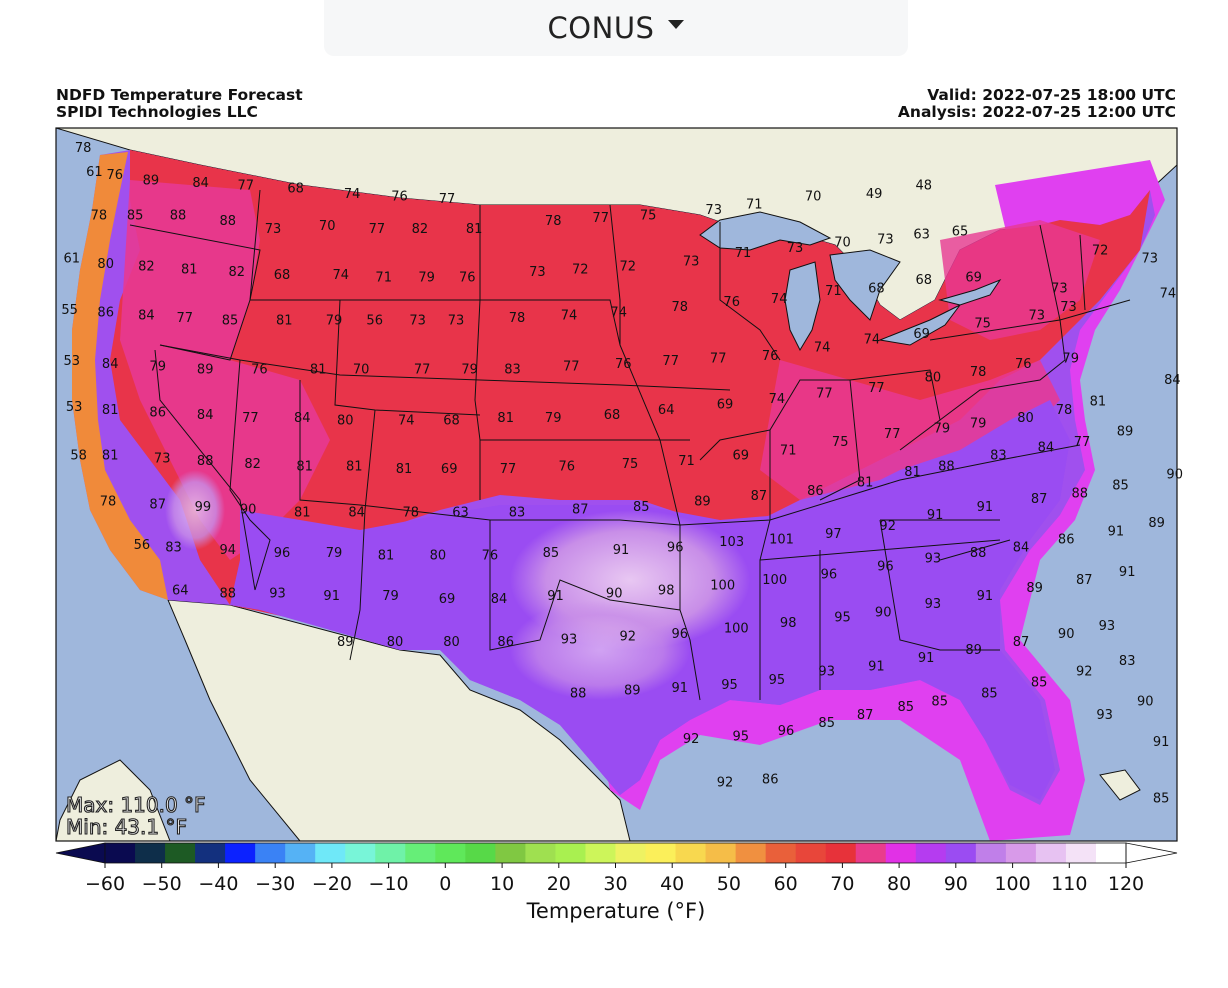  What do you see at coordinates (1012, 884) in the screenshot?
I see `colorbar-tick-label: 100` at bounding box center [1012, 884].